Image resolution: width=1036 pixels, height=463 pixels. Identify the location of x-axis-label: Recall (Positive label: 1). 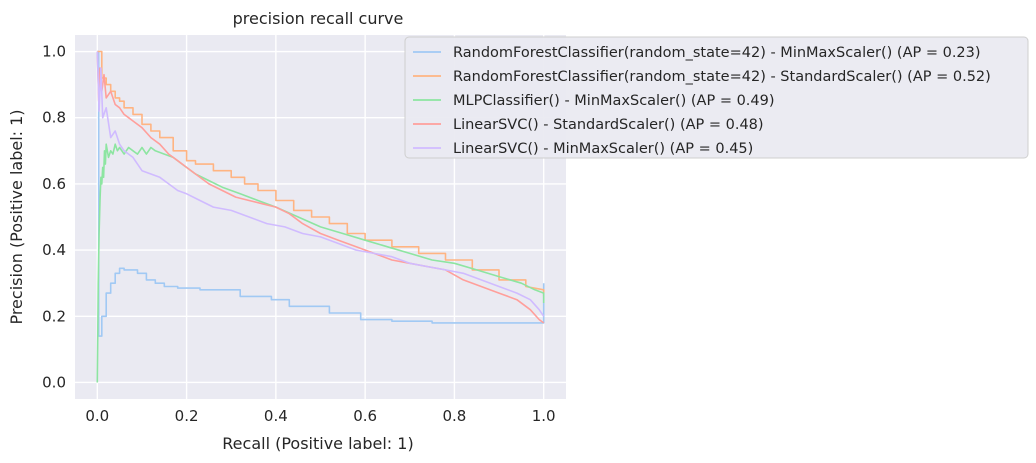
(317, 443).